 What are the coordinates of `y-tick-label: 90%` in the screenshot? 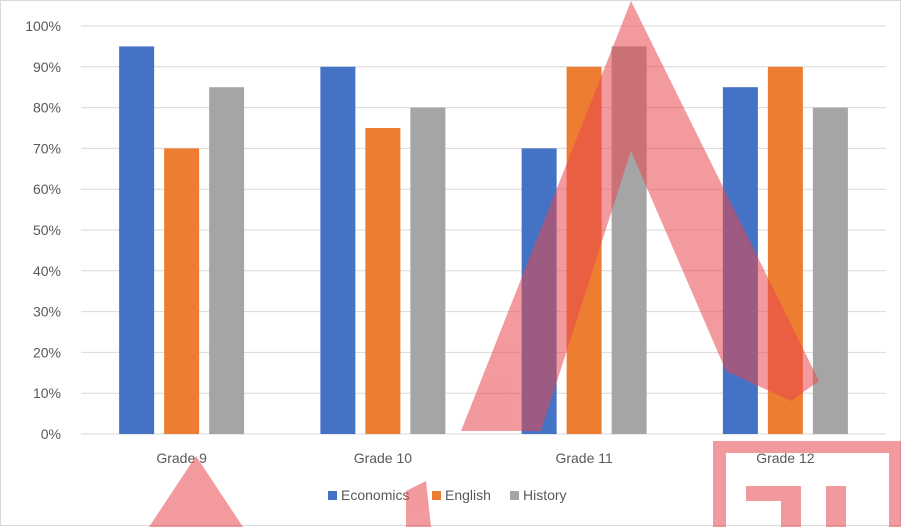 It's located at (47, 67).